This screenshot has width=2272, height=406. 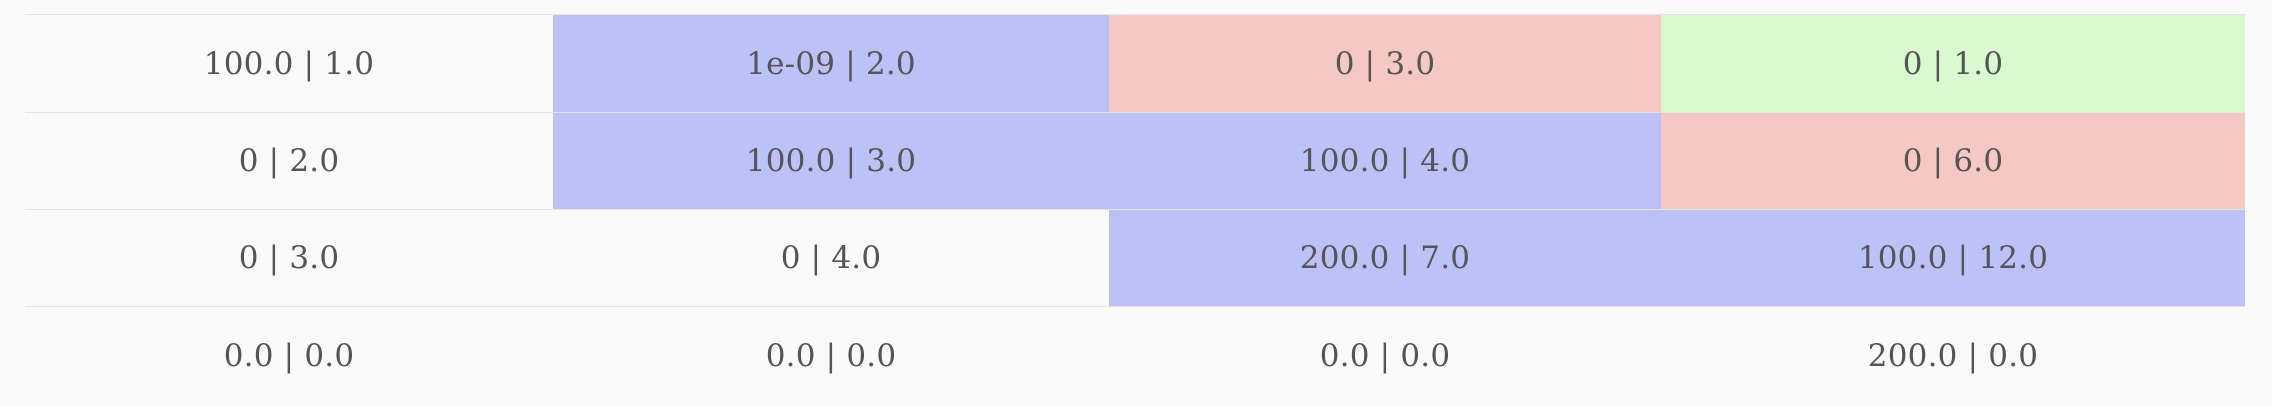 I want to click on grid-cell: 100.0 | 12.0, so click(x=1953, y=258).